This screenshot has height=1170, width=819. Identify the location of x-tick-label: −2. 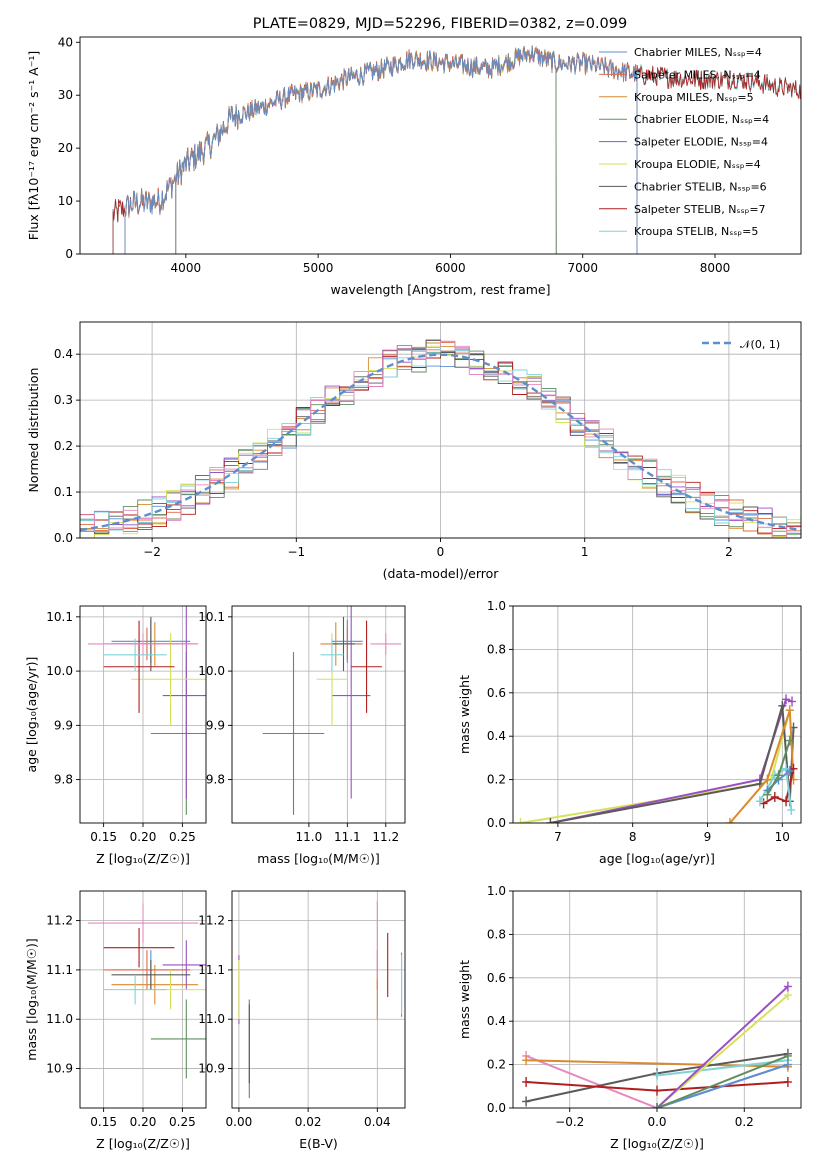
(152, 552).